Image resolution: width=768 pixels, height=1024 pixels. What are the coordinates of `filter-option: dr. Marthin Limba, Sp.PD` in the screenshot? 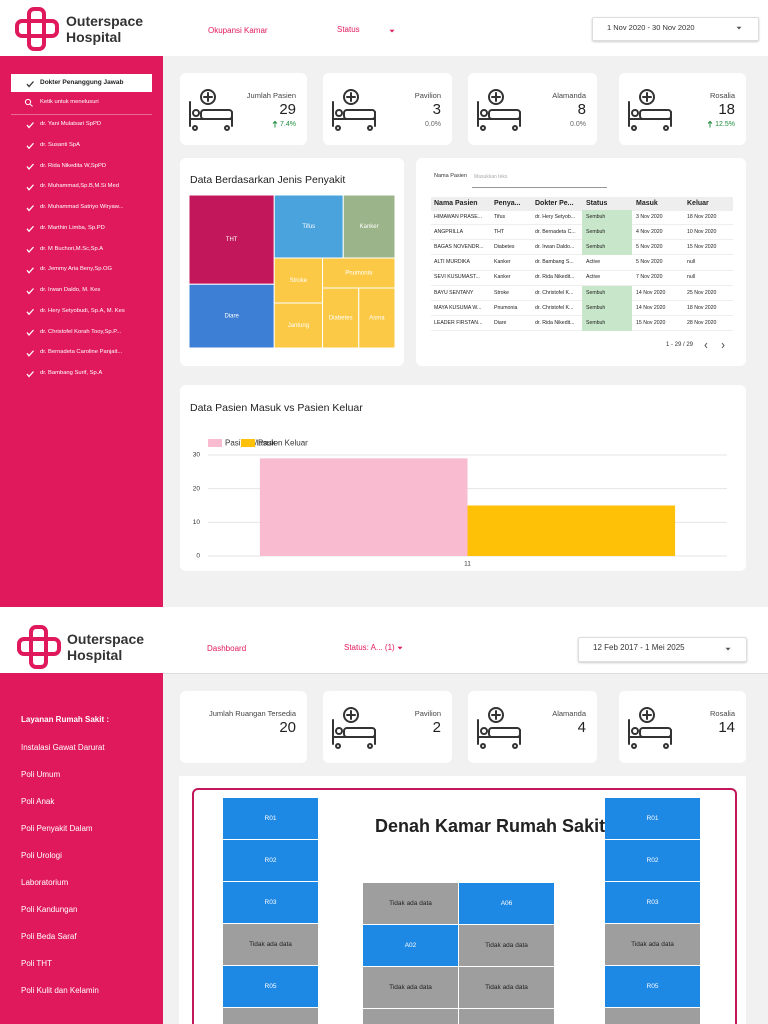 It's located at (72, 227).